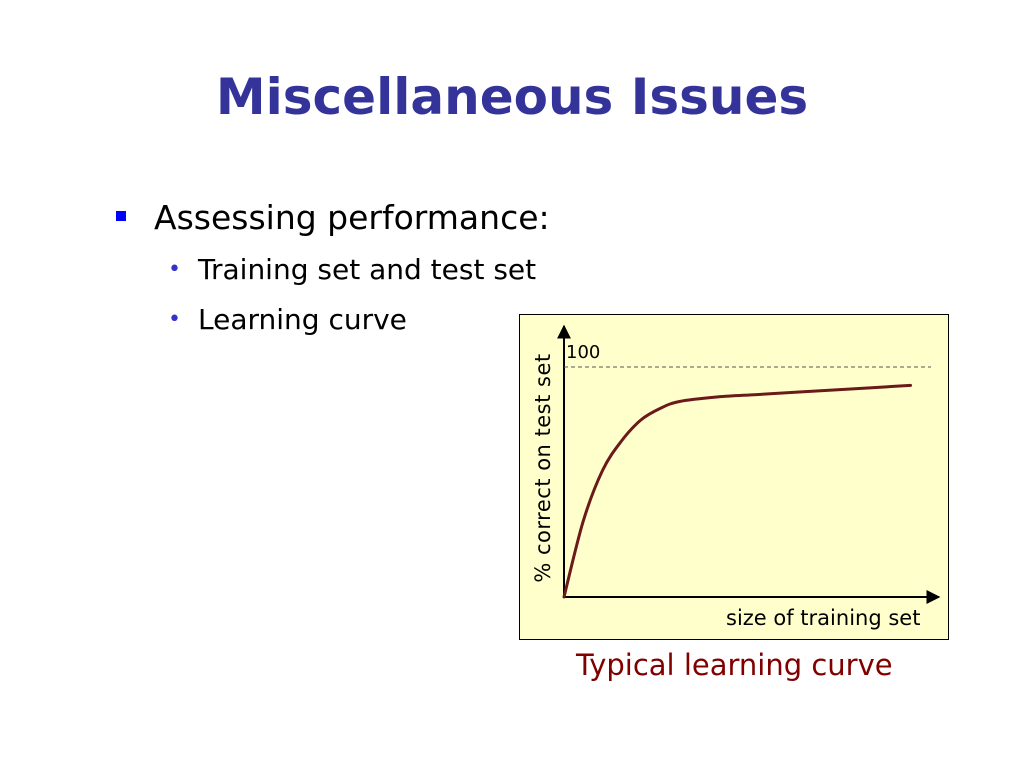  What do you see at coordinates (302, 319) in the screenshot?
I see `subbullet-text: Learning curve` at bounding box center [302, 319].